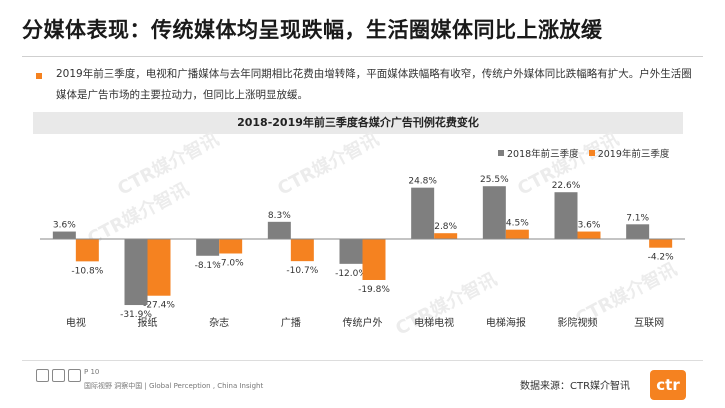 This screenshot has width=725, height=408. Describe the element at coordinates (668, 385) in the screenshot. I see `ctr-logo: ctr` at that location.